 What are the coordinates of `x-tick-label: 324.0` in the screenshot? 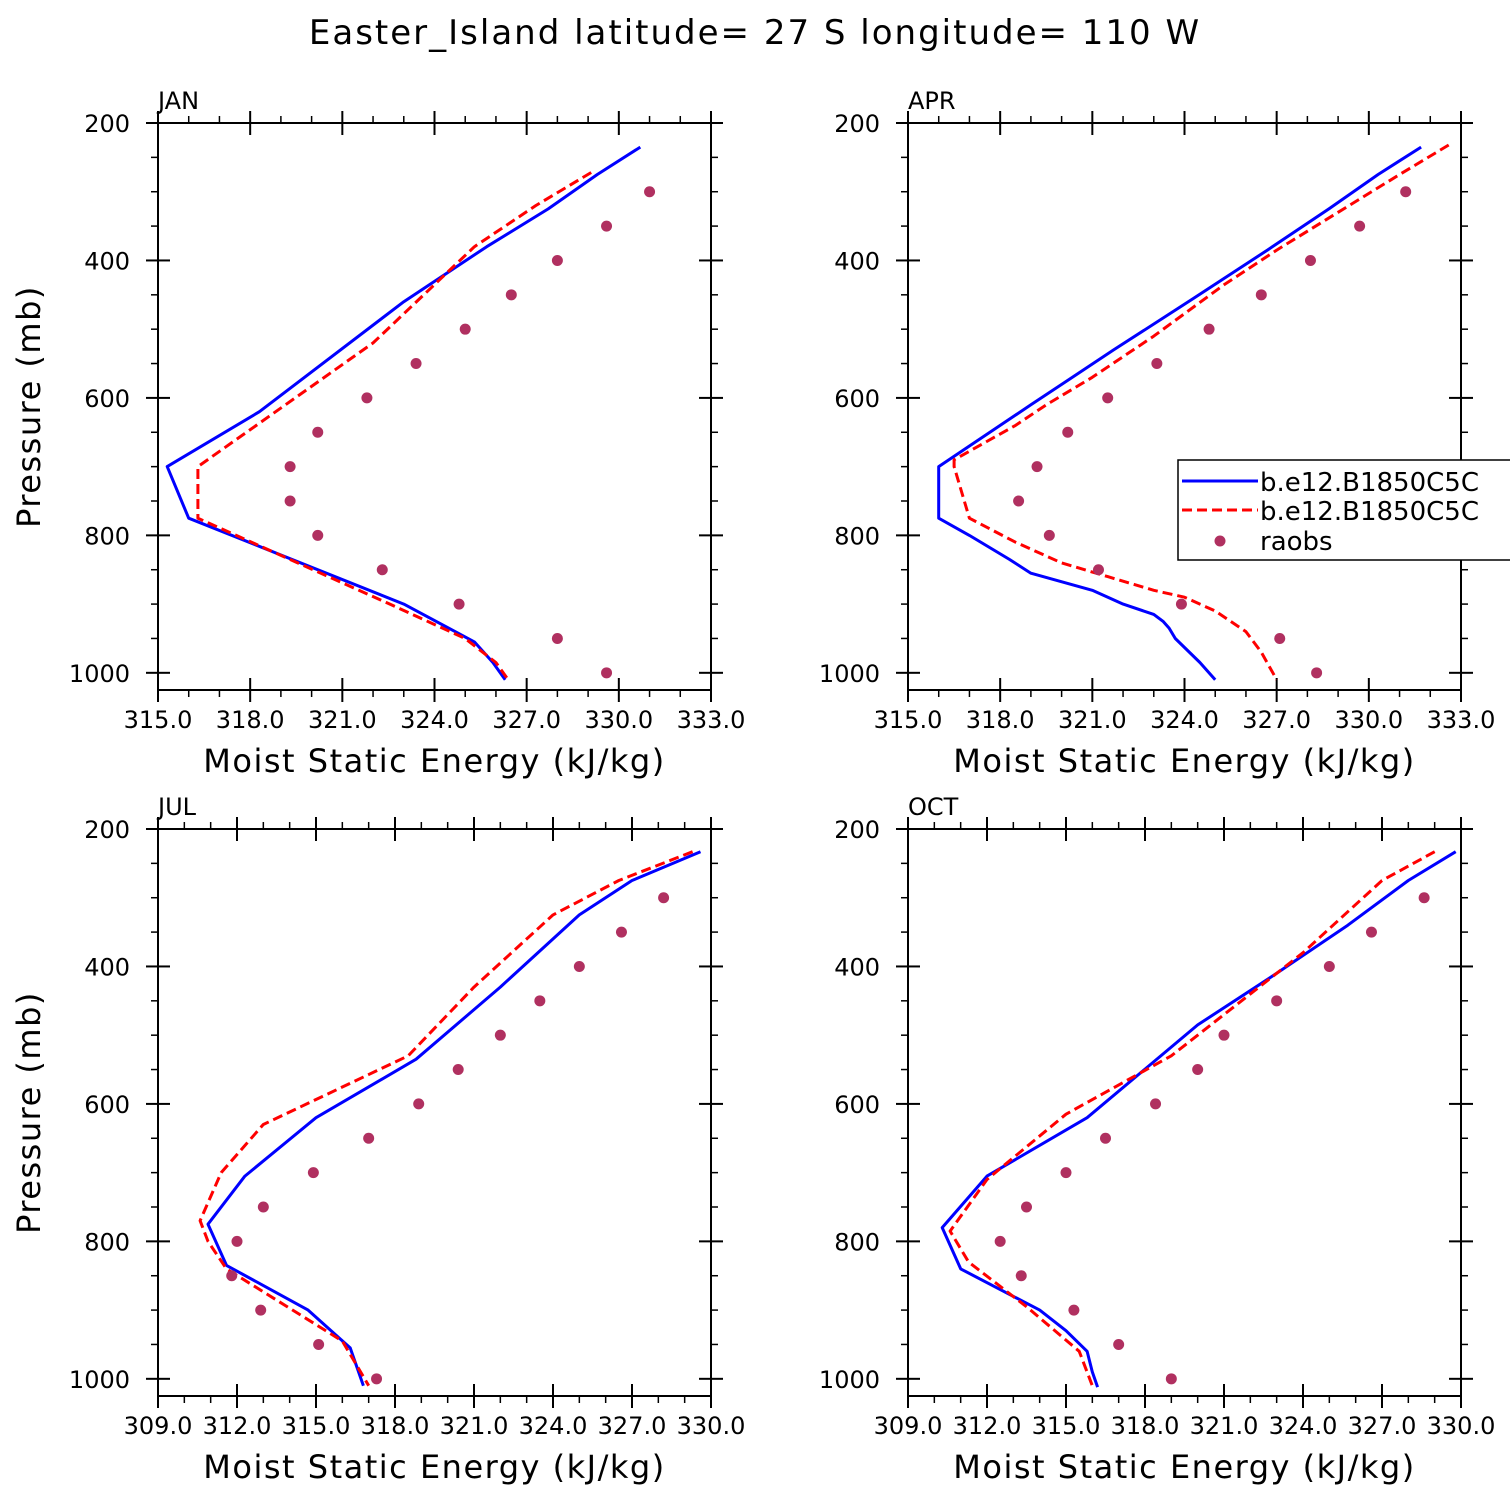 It's located at (553, 1426).